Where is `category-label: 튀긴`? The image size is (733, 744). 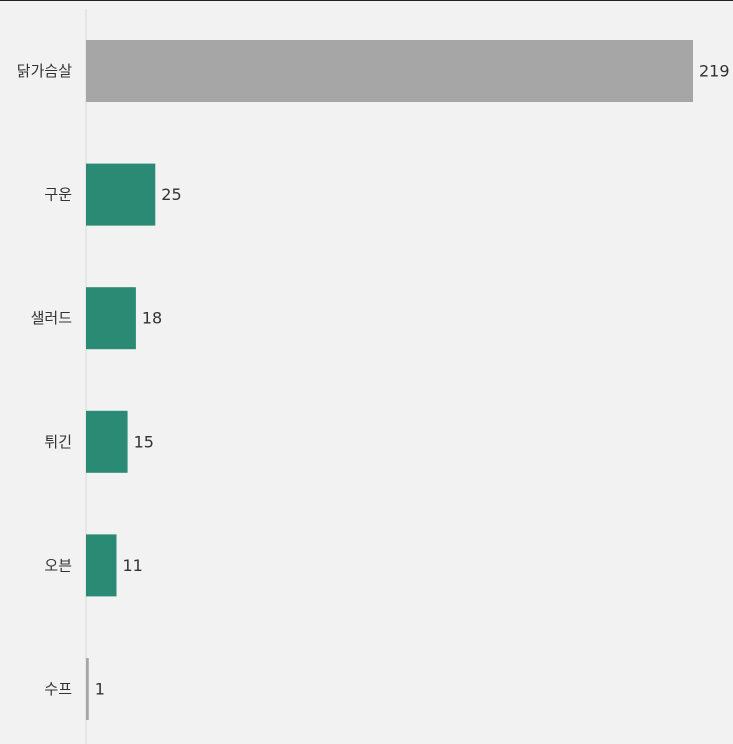 category-label: 튀긴 is located at coordinates (58, 442).